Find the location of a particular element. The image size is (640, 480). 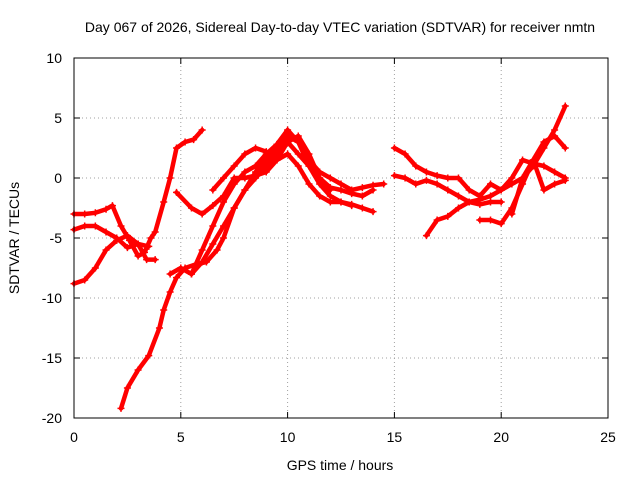

x-axis-label: GPS time / hours is located at coordinates (340, 465).